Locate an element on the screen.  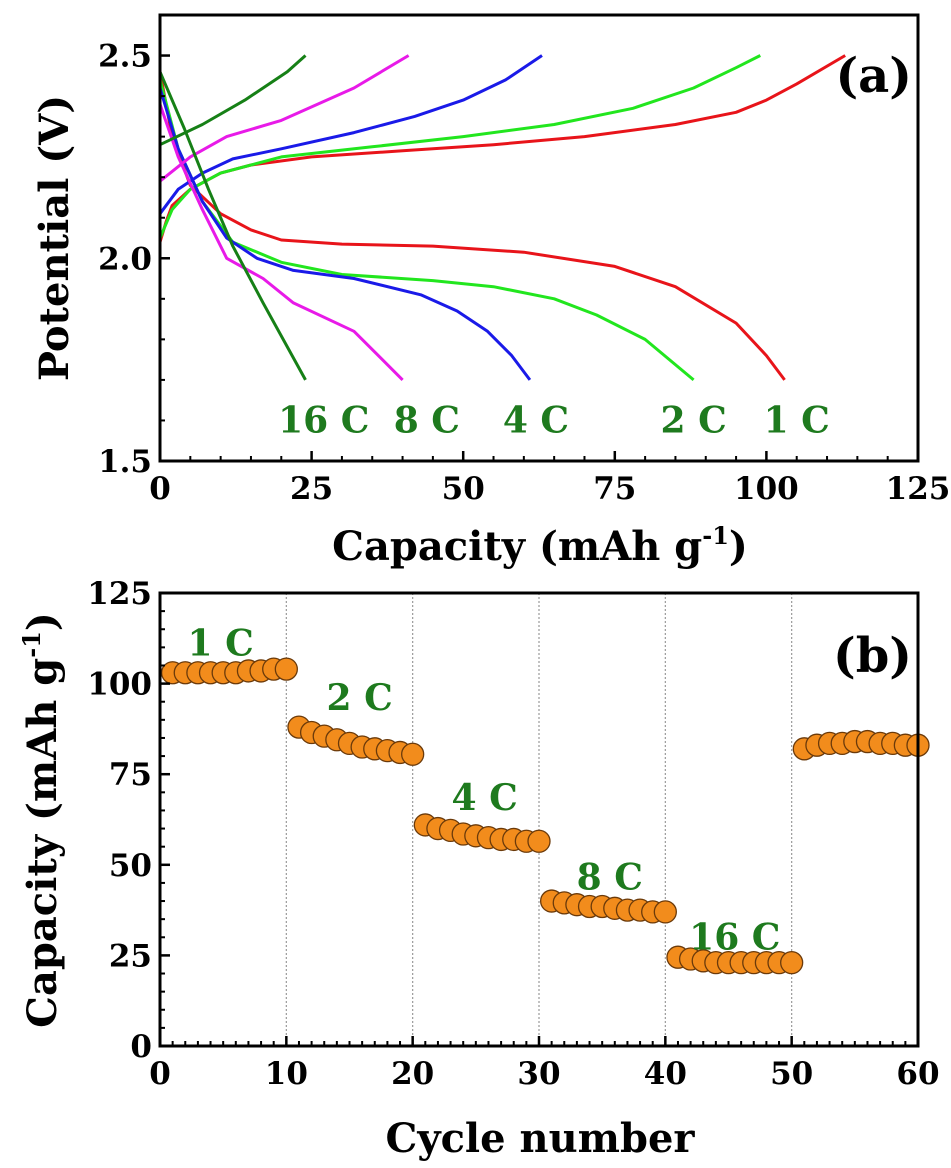
rate-labels-a: 16 C 8 C 4 C 2 C 1 C is located at coordinates (554, 420).